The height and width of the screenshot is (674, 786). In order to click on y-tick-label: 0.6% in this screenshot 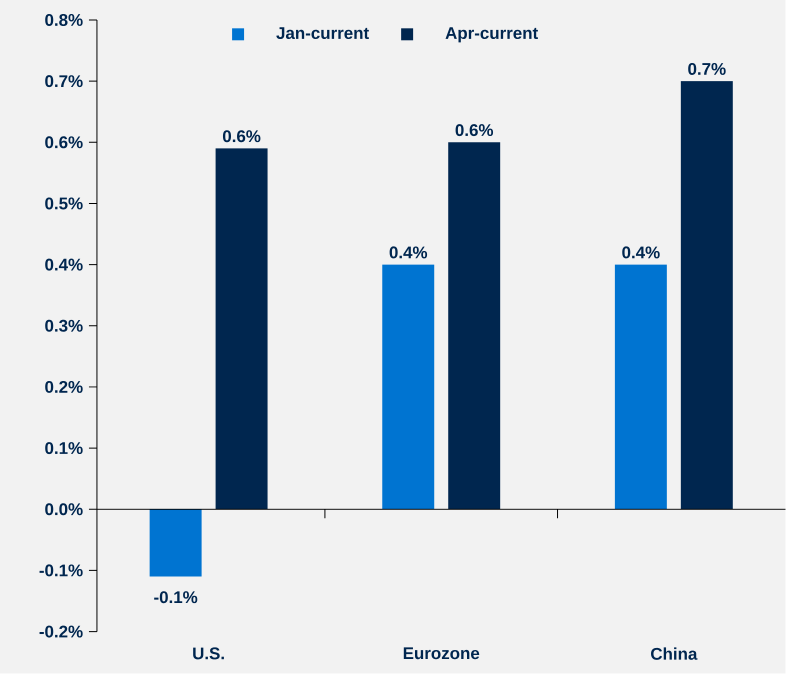, I will do `click(64, 142)`.